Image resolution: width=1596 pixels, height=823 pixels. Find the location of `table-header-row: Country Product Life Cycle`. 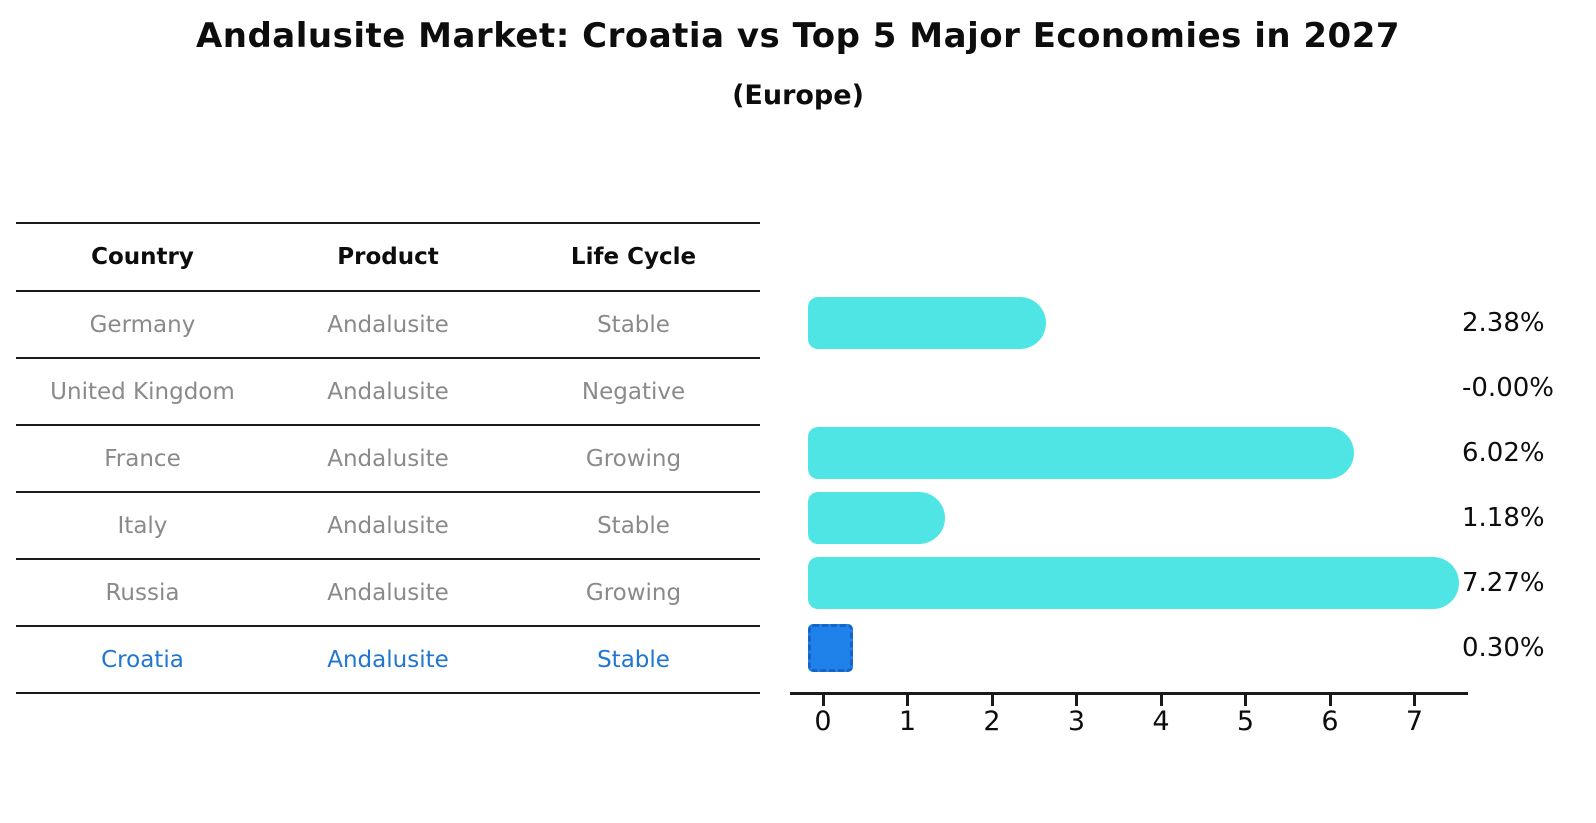

table-header-row: Country Product Life Cycle is located at coordinates (388, 258).